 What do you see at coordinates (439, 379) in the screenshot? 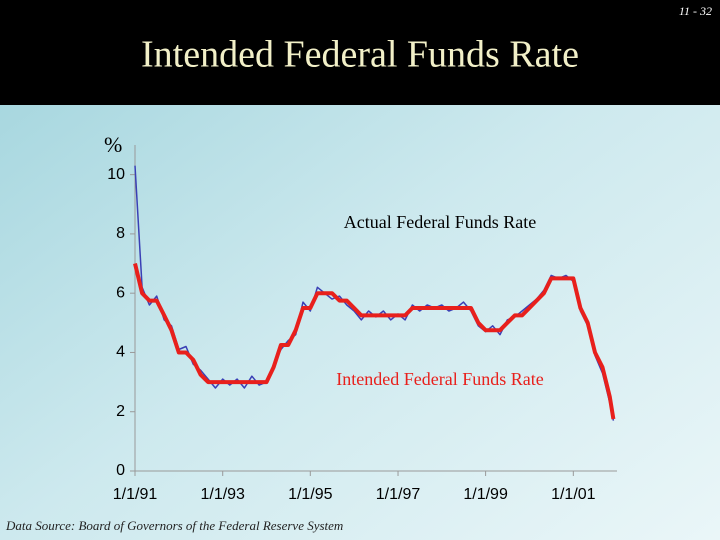
I see `annotation: Intended Federal Funds Rate` at bounding box center [439, 379].